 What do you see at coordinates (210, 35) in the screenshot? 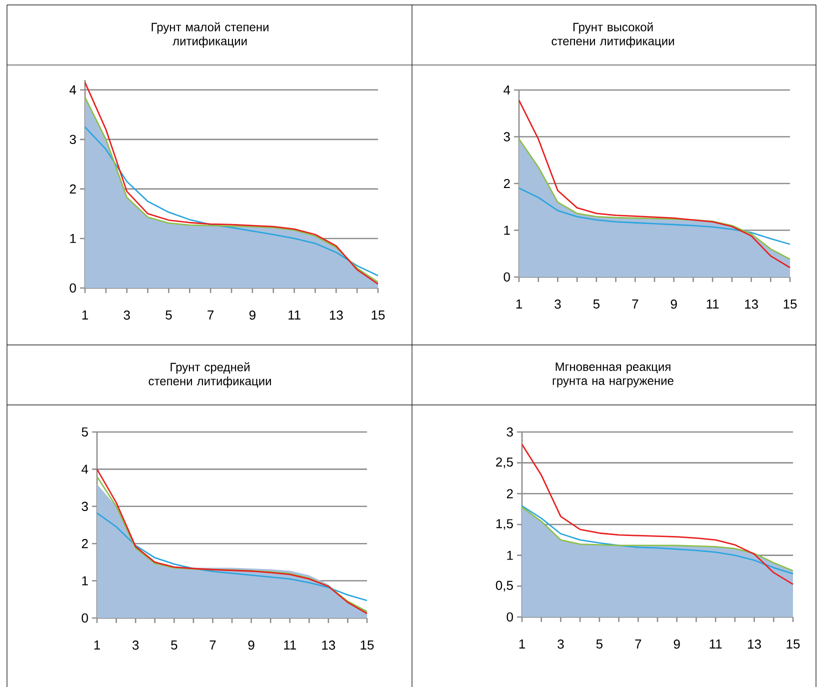
I see `chart-title: Грунт малой степени литификации` at bounding box center [210, 35].